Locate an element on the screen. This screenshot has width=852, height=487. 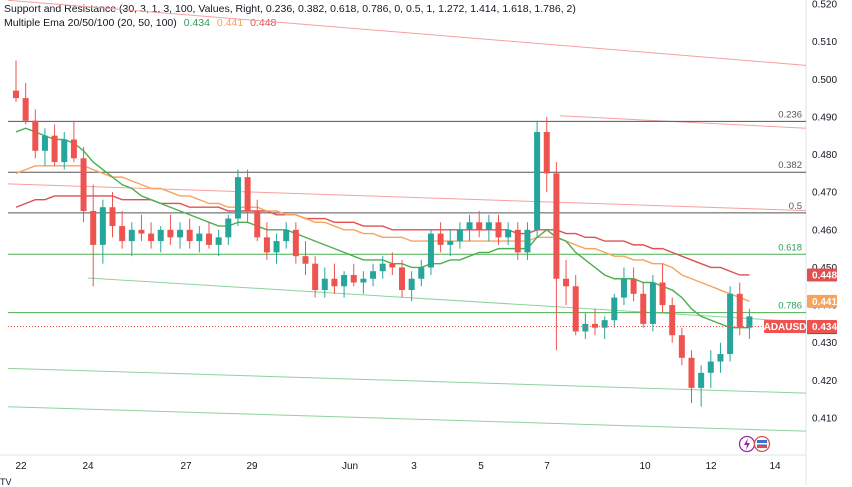
y-tick-label: 0.490 is located at coordinates (824, 117).